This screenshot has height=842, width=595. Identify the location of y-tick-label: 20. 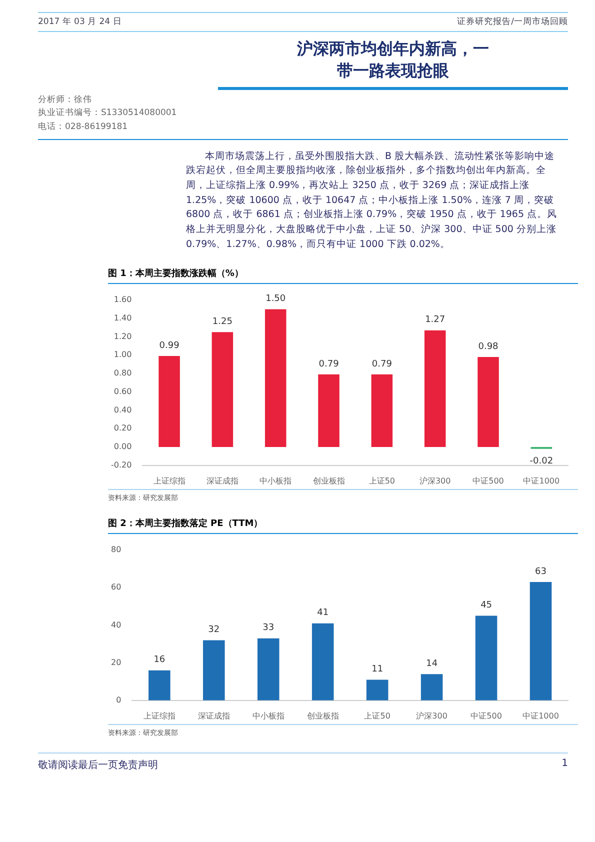
(116, 661).